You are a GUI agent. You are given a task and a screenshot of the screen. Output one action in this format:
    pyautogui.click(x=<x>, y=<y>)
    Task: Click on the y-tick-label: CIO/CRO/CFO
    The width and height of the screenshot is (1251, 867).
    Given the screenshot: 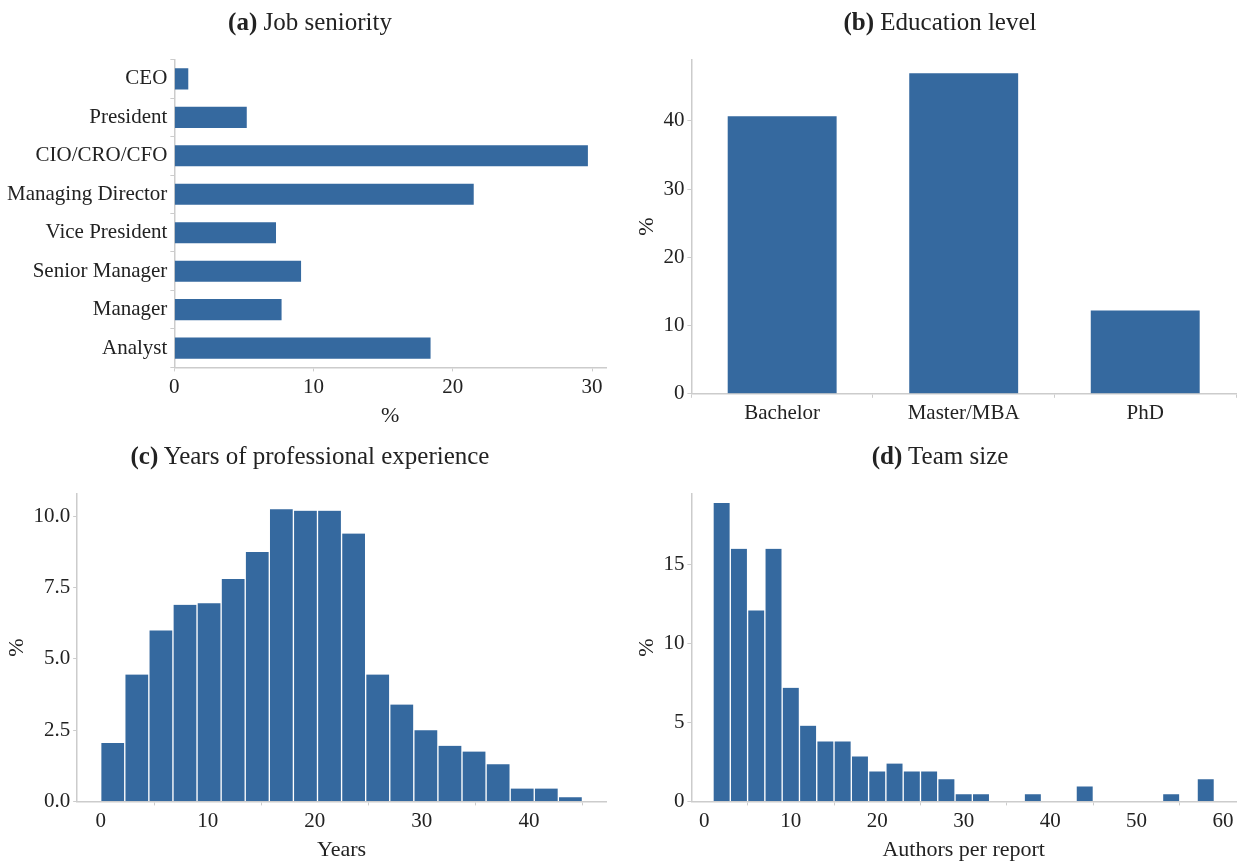 What is the action you would take?
    pyautogui.click(x=101, y=154)
    